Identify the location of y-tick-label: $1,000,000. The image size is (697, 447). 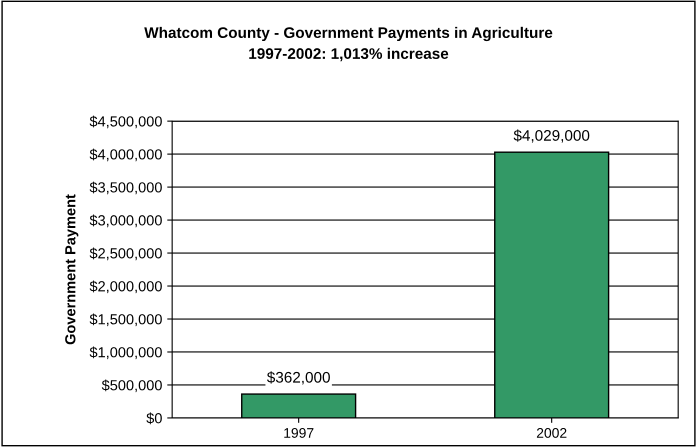
(126, 353).